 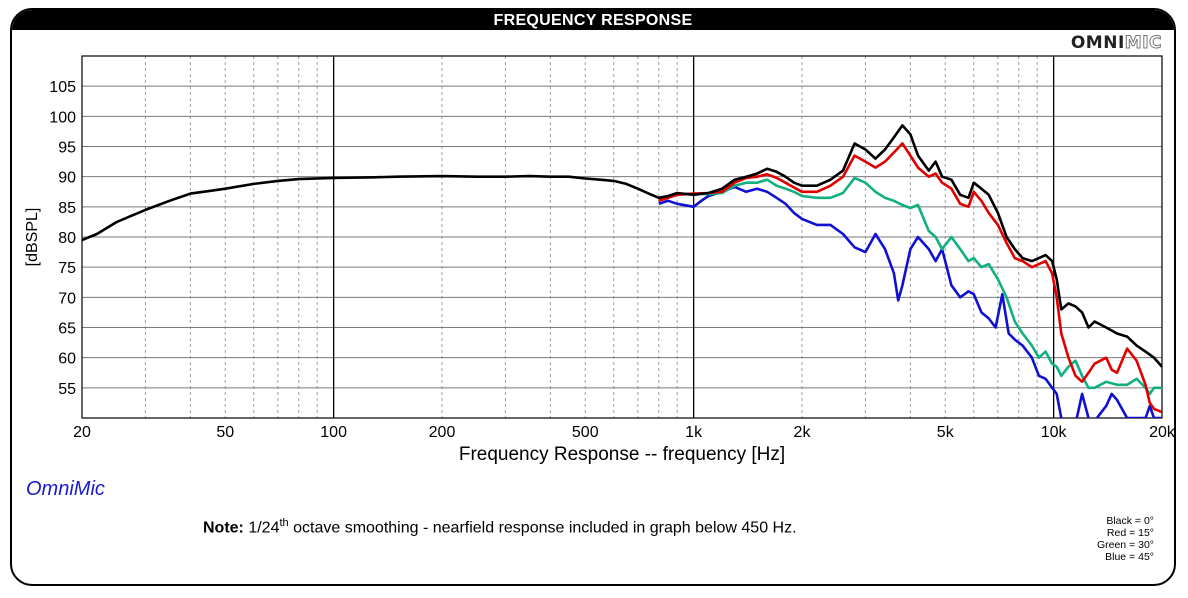 I want to click on y-tick-label: 70, so click(x=67, y=298).